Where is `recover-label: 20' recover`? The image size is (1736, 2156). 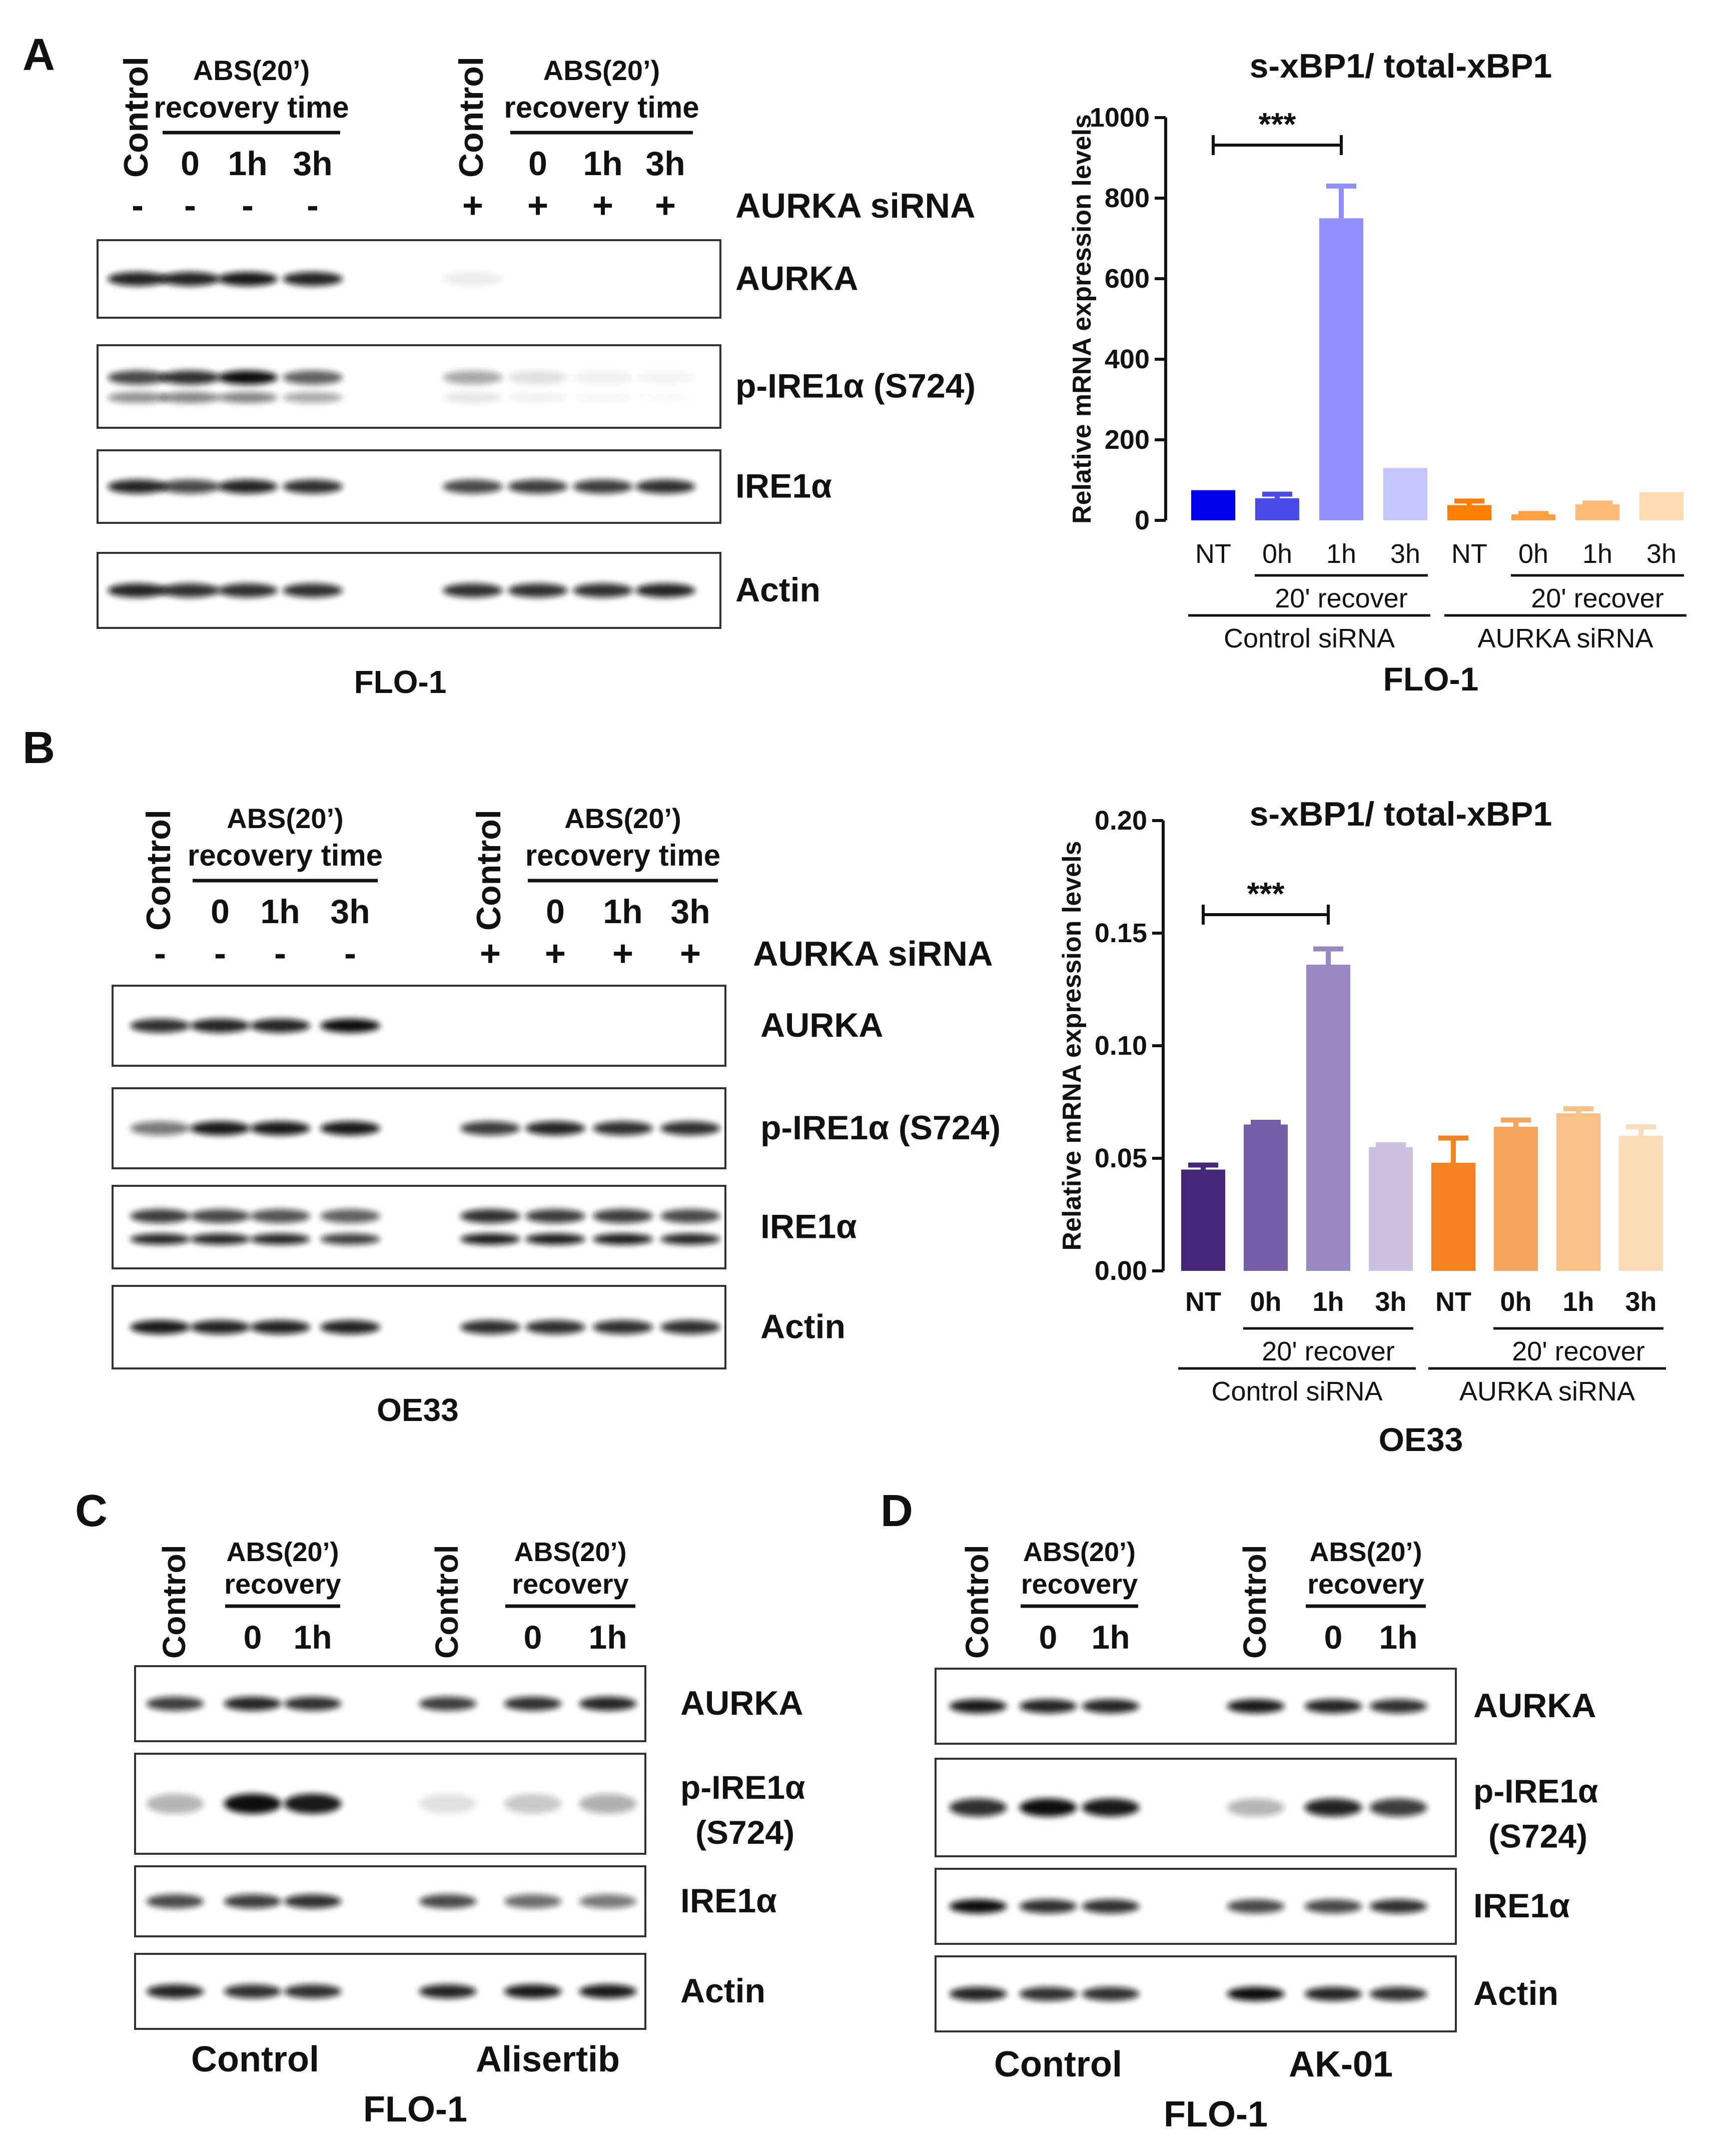
recover-label: 20' recover is located at coordinates (1578, 1351).